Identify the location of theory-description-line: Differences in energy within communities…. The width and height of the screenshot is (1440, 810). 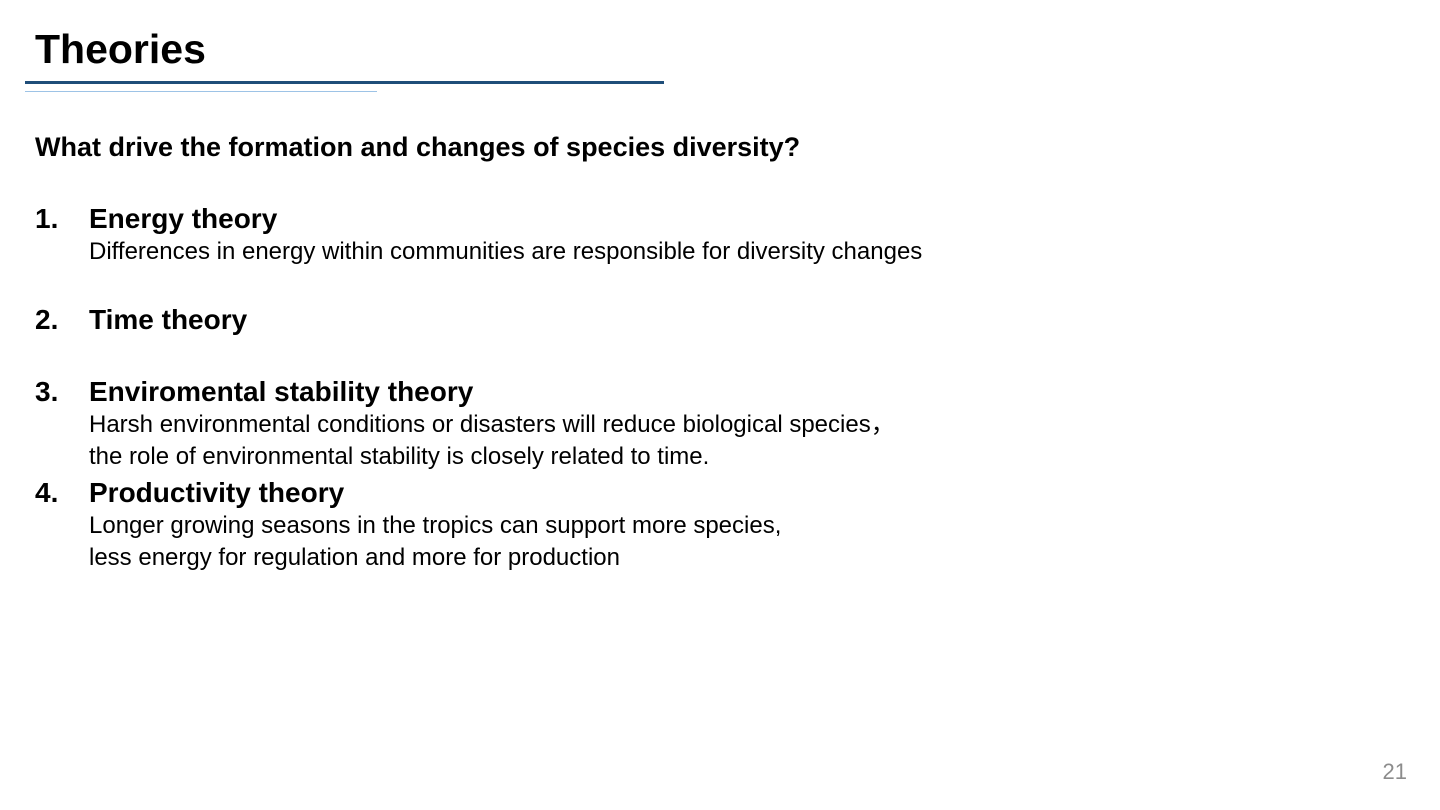
(505, 252).